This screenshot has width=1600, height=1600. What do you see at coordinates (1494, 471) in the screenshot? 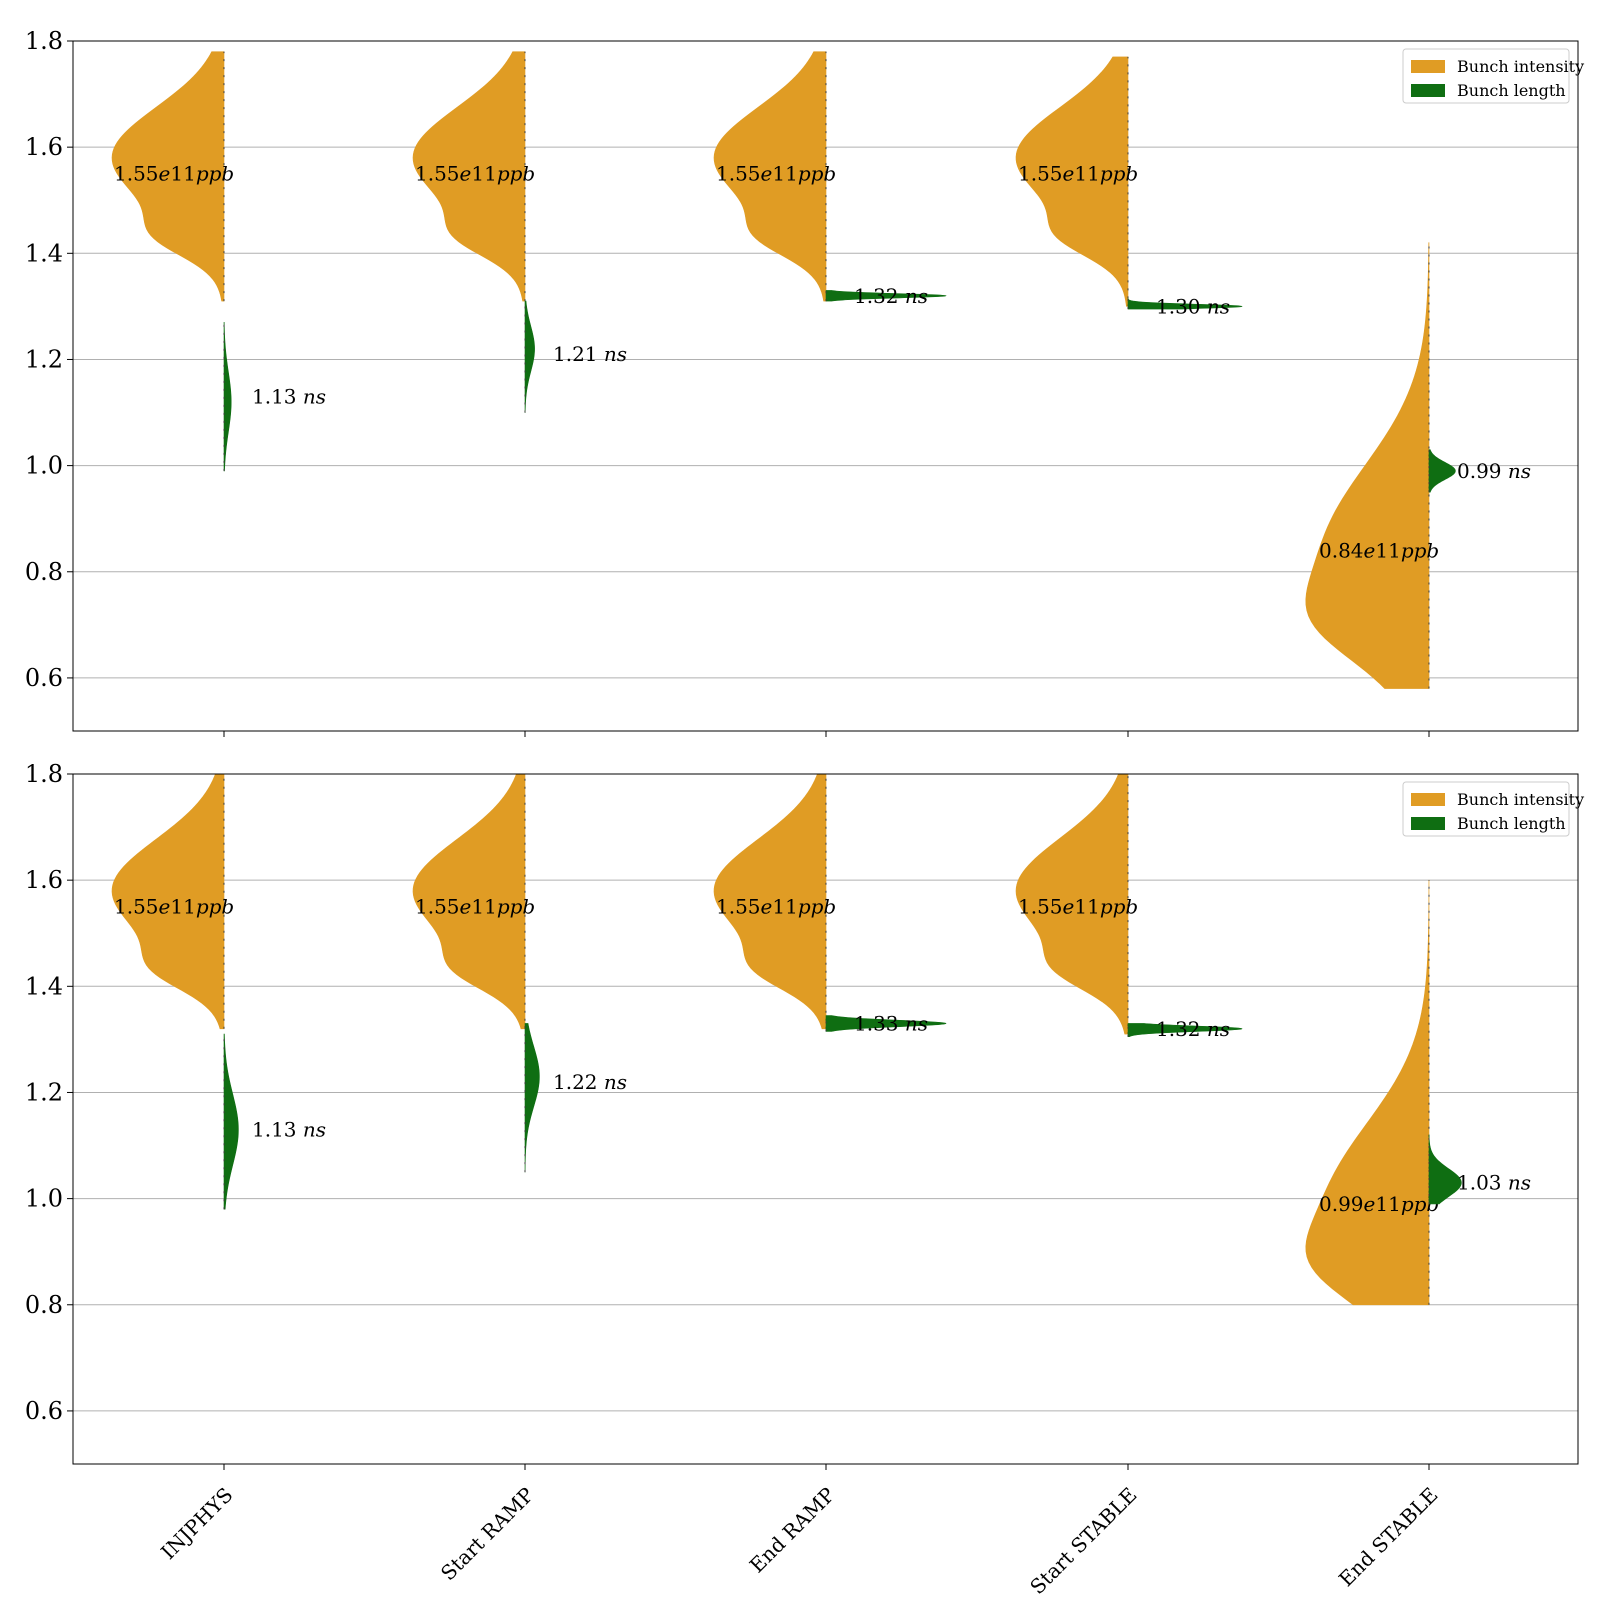
I see `length-annotation-4: 0.99 ns` at bounding box center [1494, 471].